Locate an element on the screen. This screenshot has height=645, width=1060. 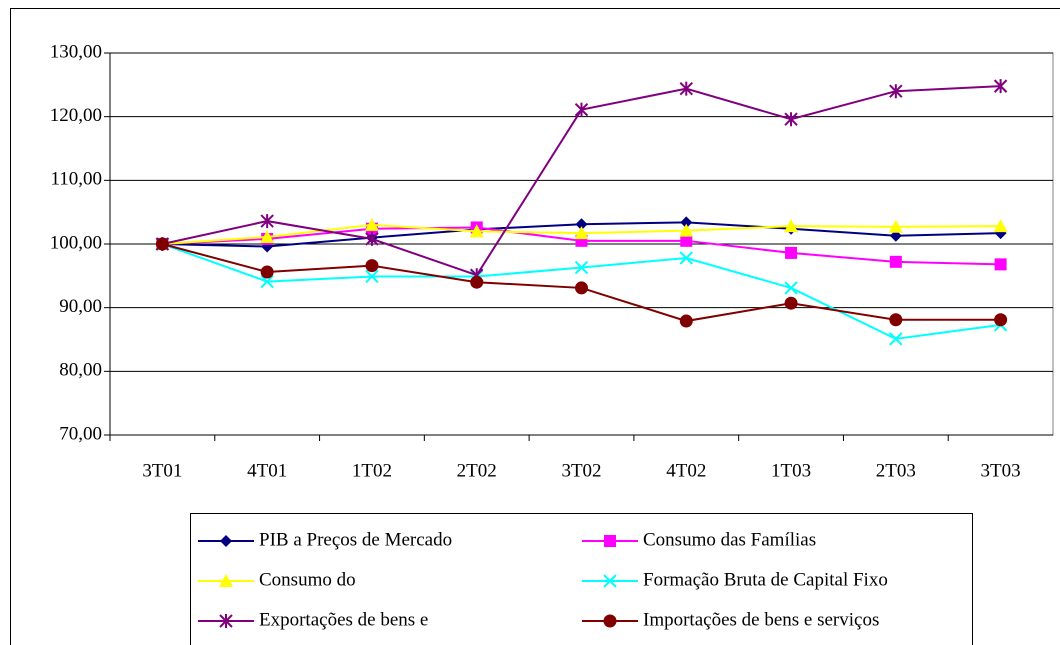
x-tick-label: 3T01 is located at coordinates (162, 470).